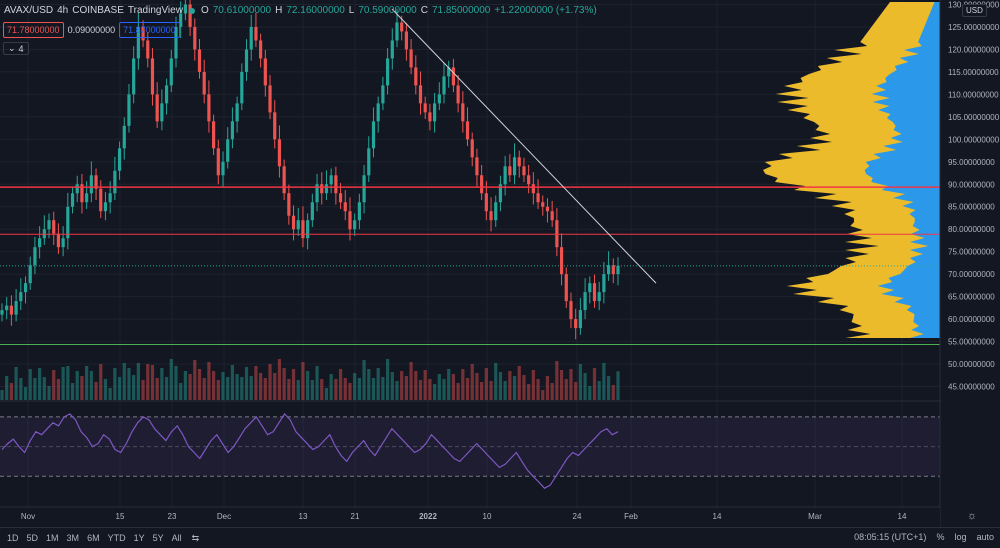 The height and width of the screenshot is (548, 1000). Describe the element at coordinates (303, 516) in the screenshot. I see `time-tick-label: 13` at that location.